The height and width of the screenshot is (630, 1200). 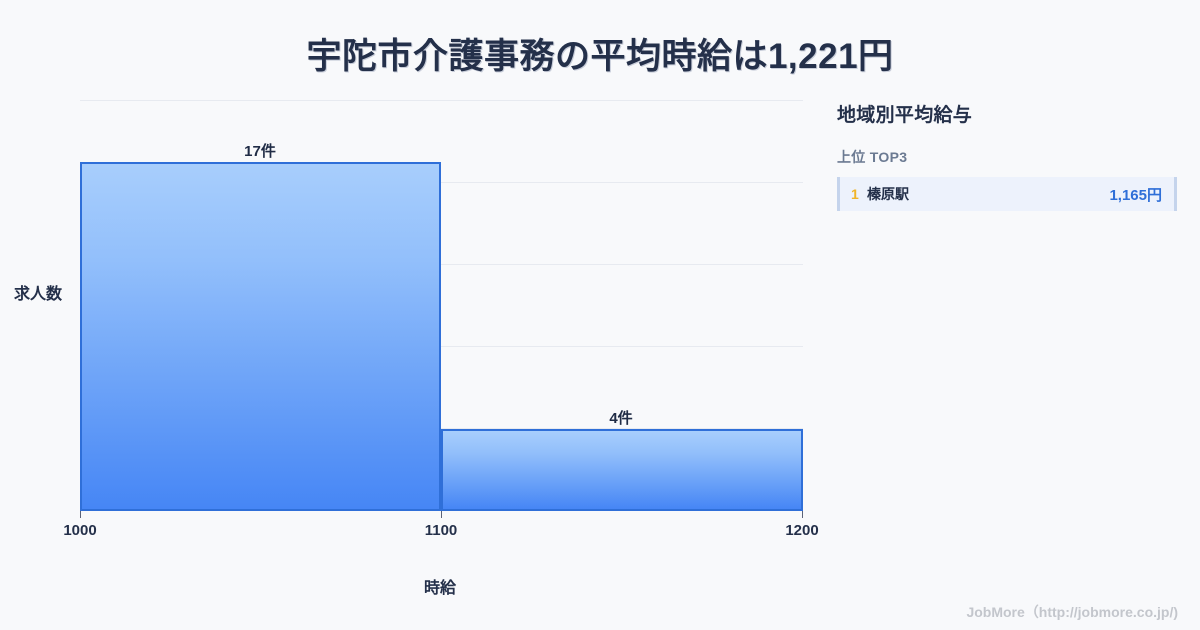 What do you see at coordinates (600, 56) in the screenshot?
I see `page-title: 宇陀市介護事務の平均時給は1,221円` at bounding box center [600, 56].